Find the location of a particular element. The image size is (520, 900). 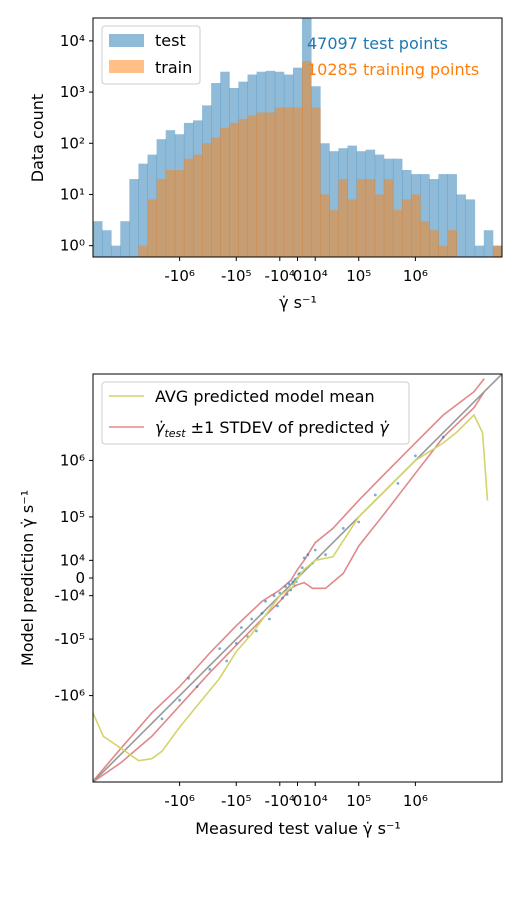

histogram-y-tick-label: 10⁴ is located at coordinates (72, 41).